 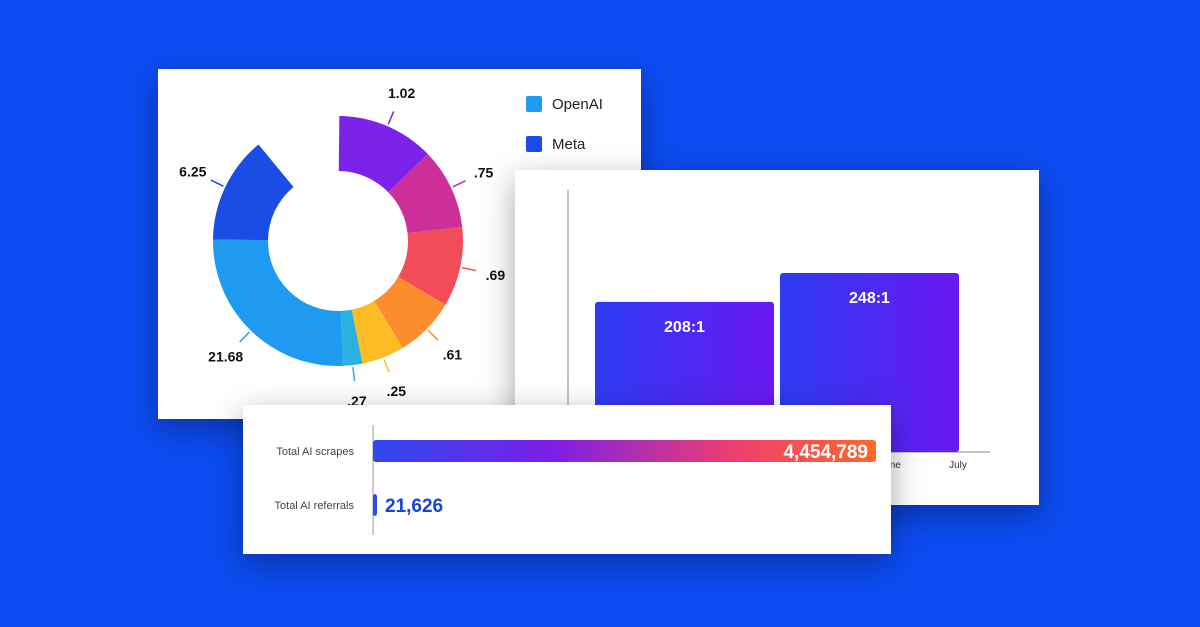 I want to click on row-label: Total AI scrapes, so click(x=315, y=452).